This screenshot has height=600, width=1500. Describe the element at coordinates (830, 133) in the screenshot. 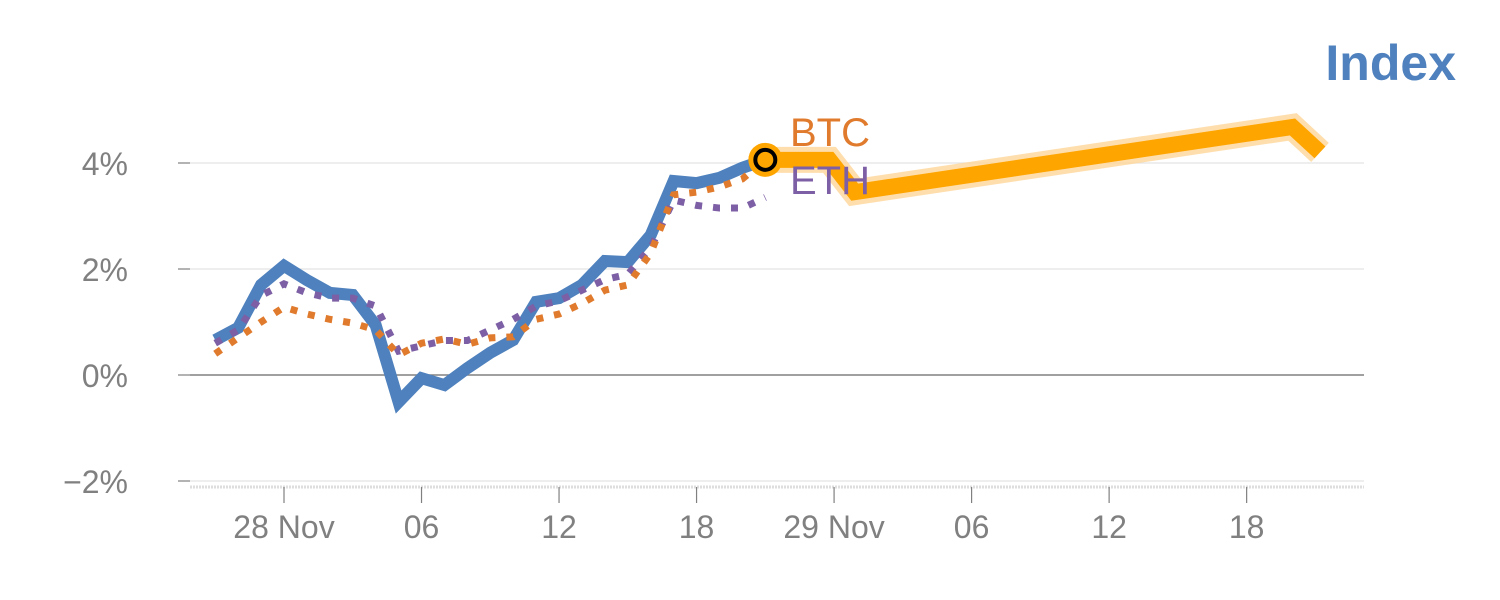

I see `series-label-btc: BTC` at that location.